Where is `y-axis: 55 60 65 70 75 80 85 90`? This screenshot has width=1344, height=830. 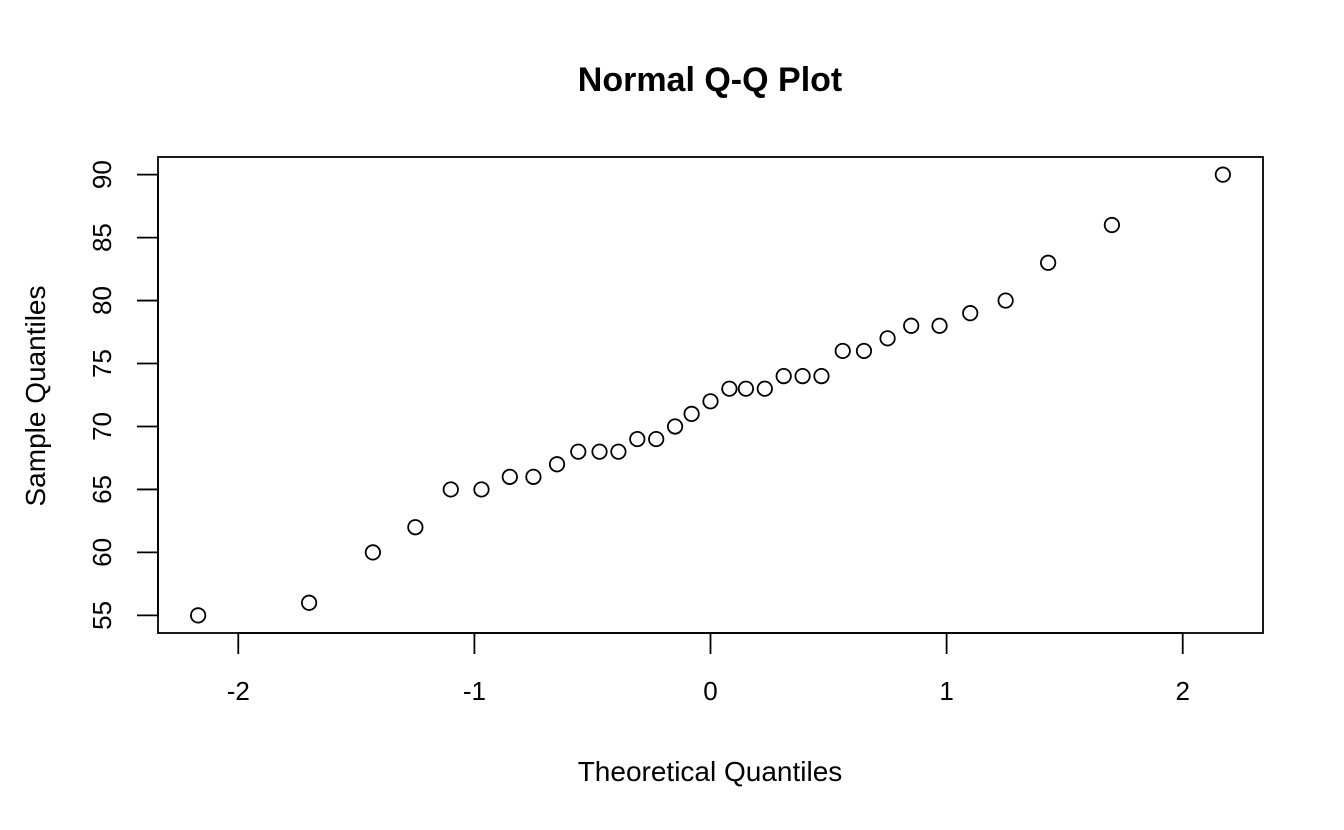
y-axis: 55 60 65 70 75 80 85 90 is located at coordinates (123, 395).